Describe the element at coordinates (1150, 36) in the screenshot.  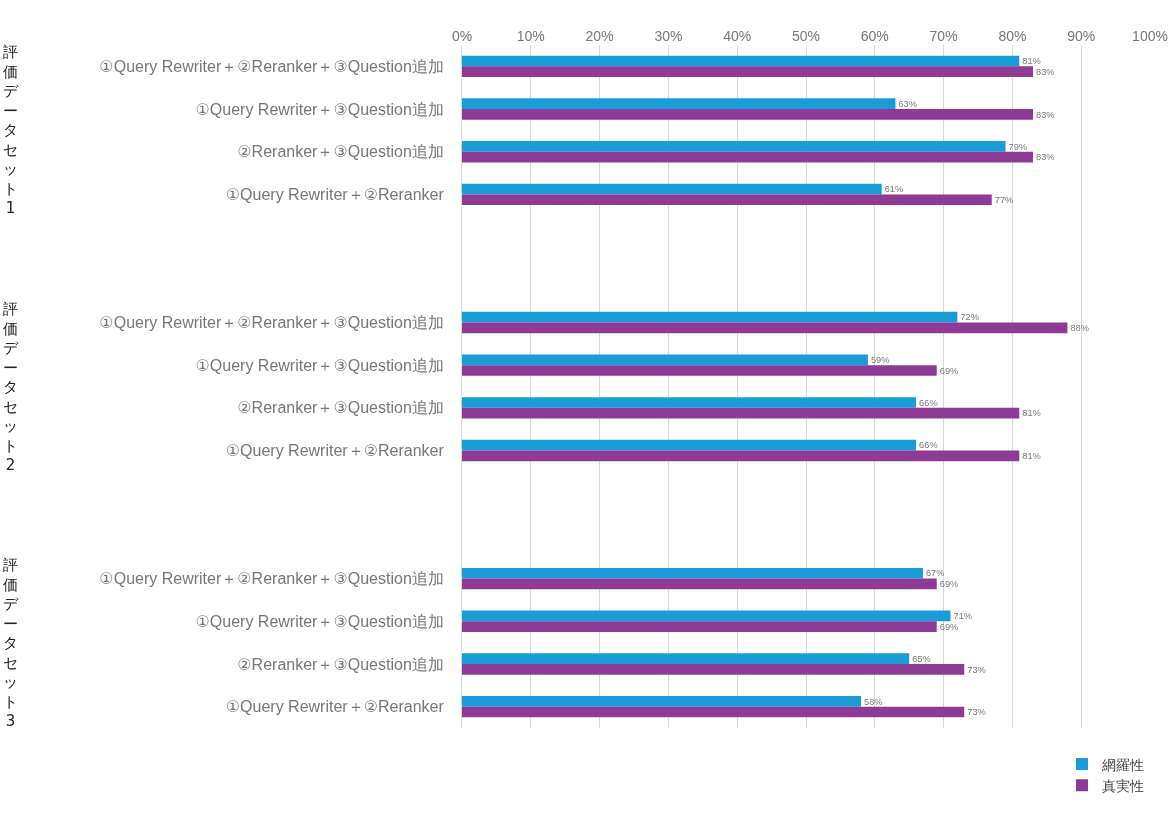
I see `x-tick-label: 100%` at that location.